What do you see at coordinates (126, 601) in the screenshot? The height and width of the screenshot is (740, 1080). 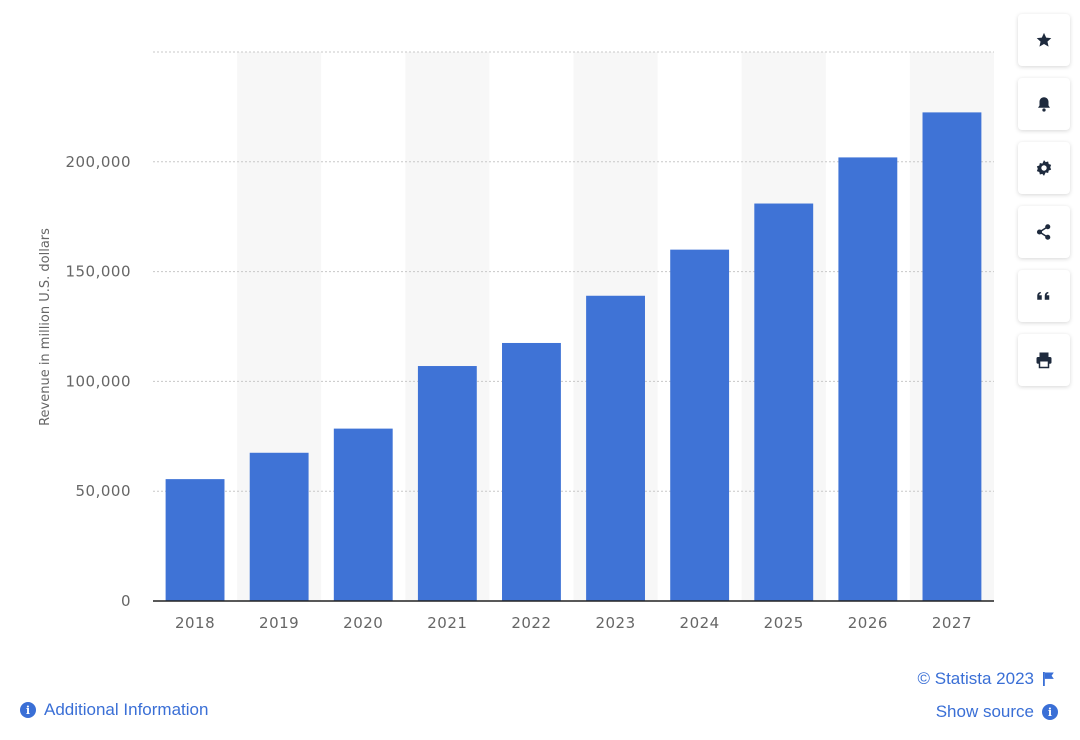 I see `y-tick-label: 0` at bounding box center [126, 601].